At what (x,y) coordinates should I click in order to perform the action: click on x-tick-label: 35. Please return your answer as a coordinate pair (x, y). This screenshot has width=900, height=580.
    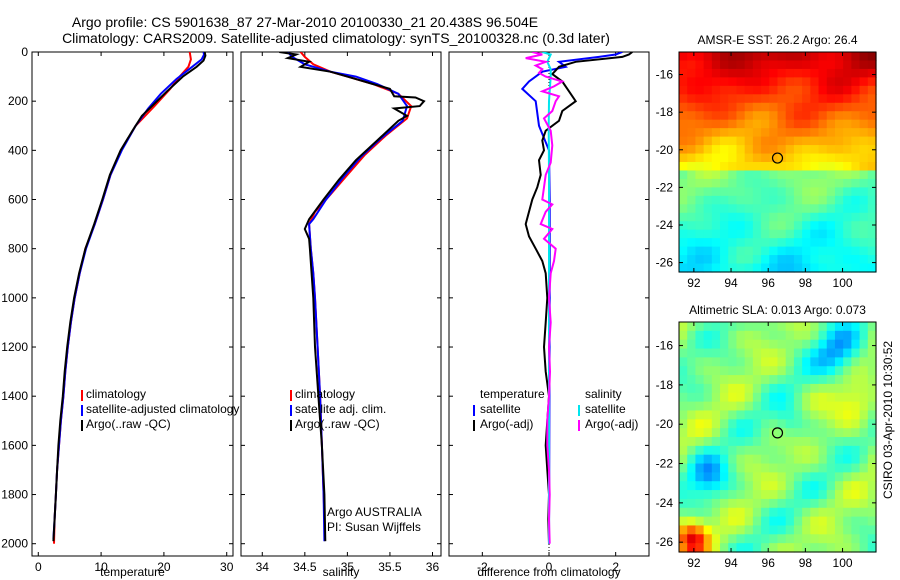
    Looking at the image, I should click on (348, 567).